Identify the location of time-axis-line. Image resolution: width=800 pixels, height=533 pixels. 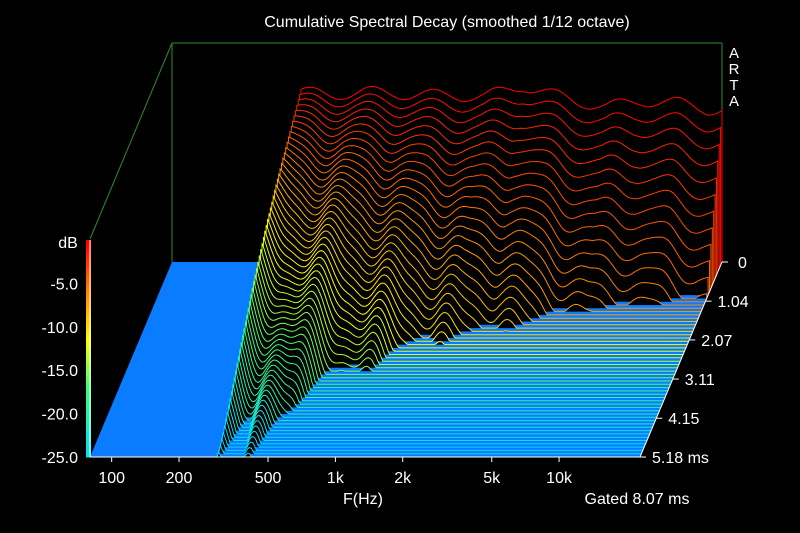
(681, 359).